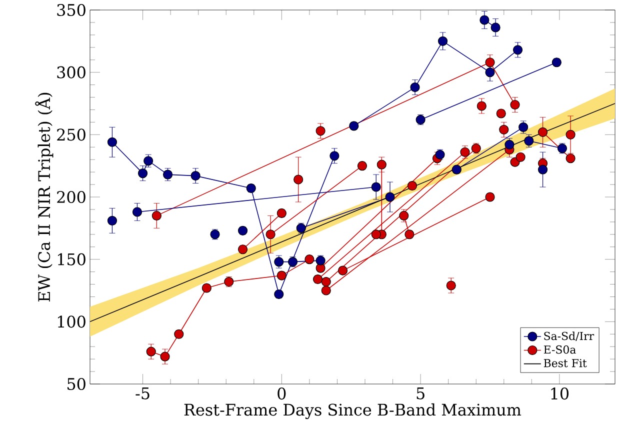 Image resolution: width=633 pixels, height=434 pixels. What do you see at coordinates (565, 363) in the screenshot?
I see `legend-label: Best Fit` at bounding box center [565, 363].